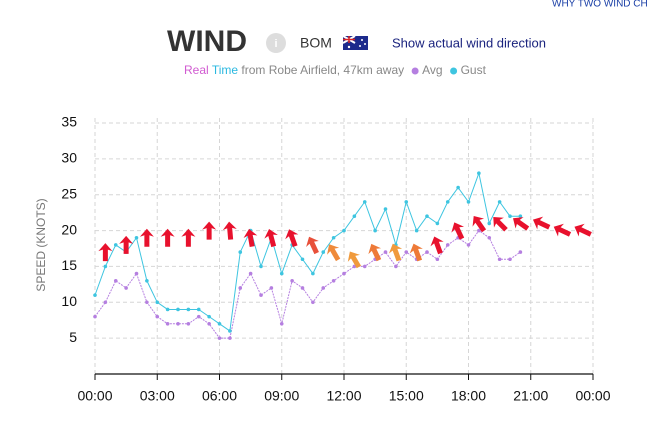 Image resolution: width=665 pixels, height=424 pixels. Describe the element at coordinates (69, 301) in the screenshot. I see `y-tick-label: 10` at that location.